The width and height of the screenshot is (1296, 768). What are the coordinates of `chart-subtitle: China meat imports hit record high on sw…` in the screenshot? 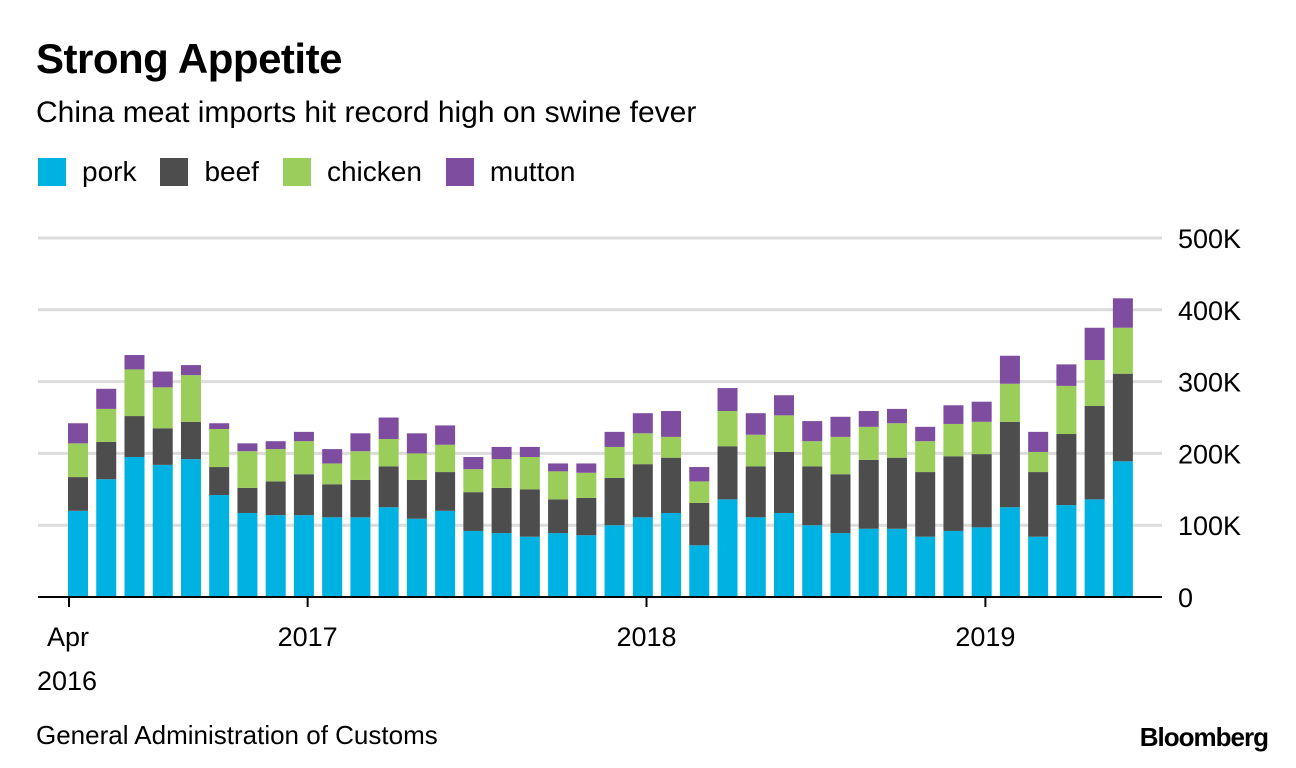 It's located at (366, 112).